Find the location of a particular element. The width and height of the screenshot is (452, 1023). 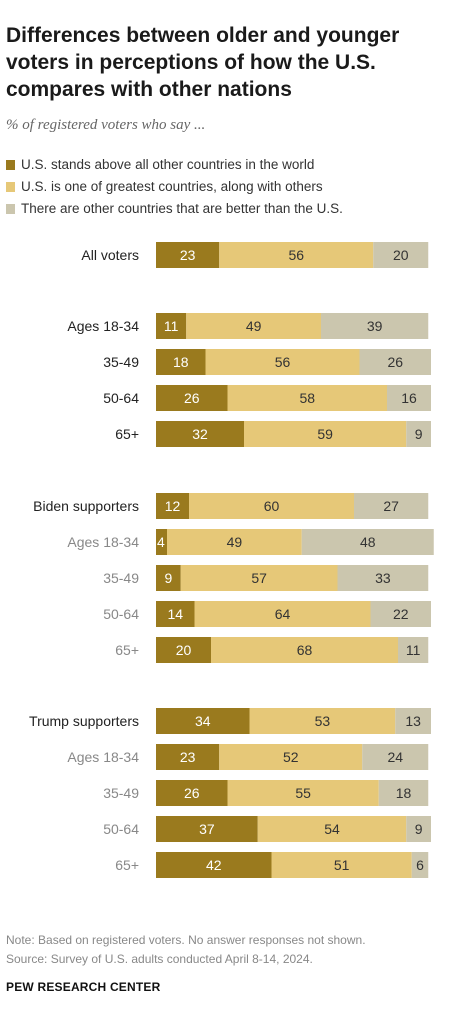

bar-value-label: 4 is located at coordinates (161, 542).